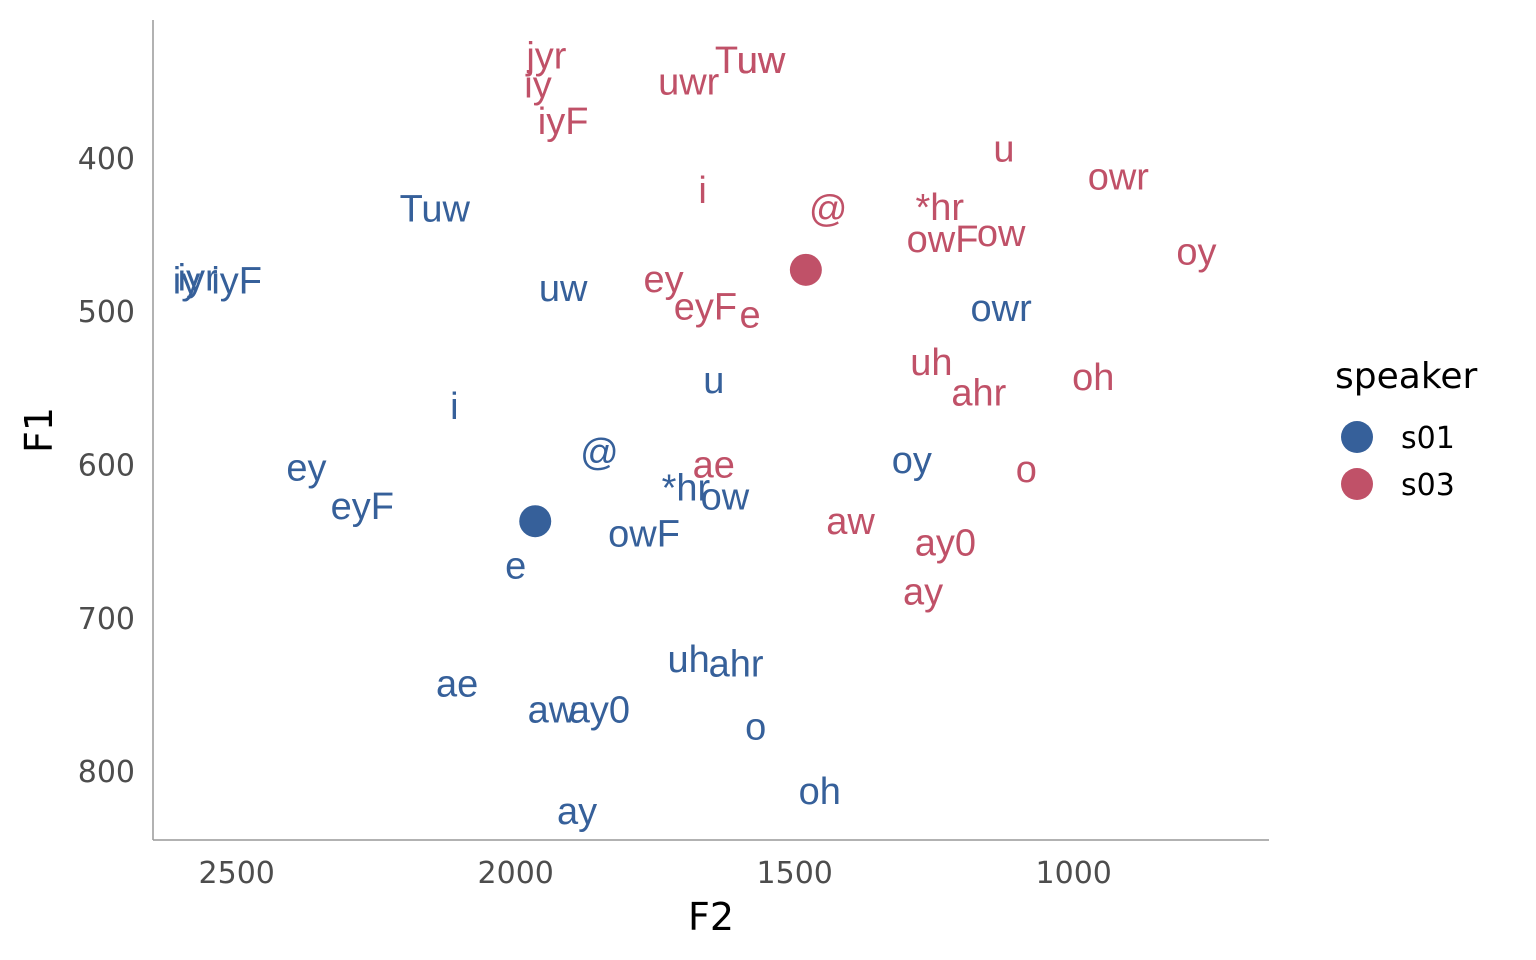 This screenshot has height=960, width=1536. I want to click on y-axis-ticks: 400 500 600 700 800, so click(106, 466).